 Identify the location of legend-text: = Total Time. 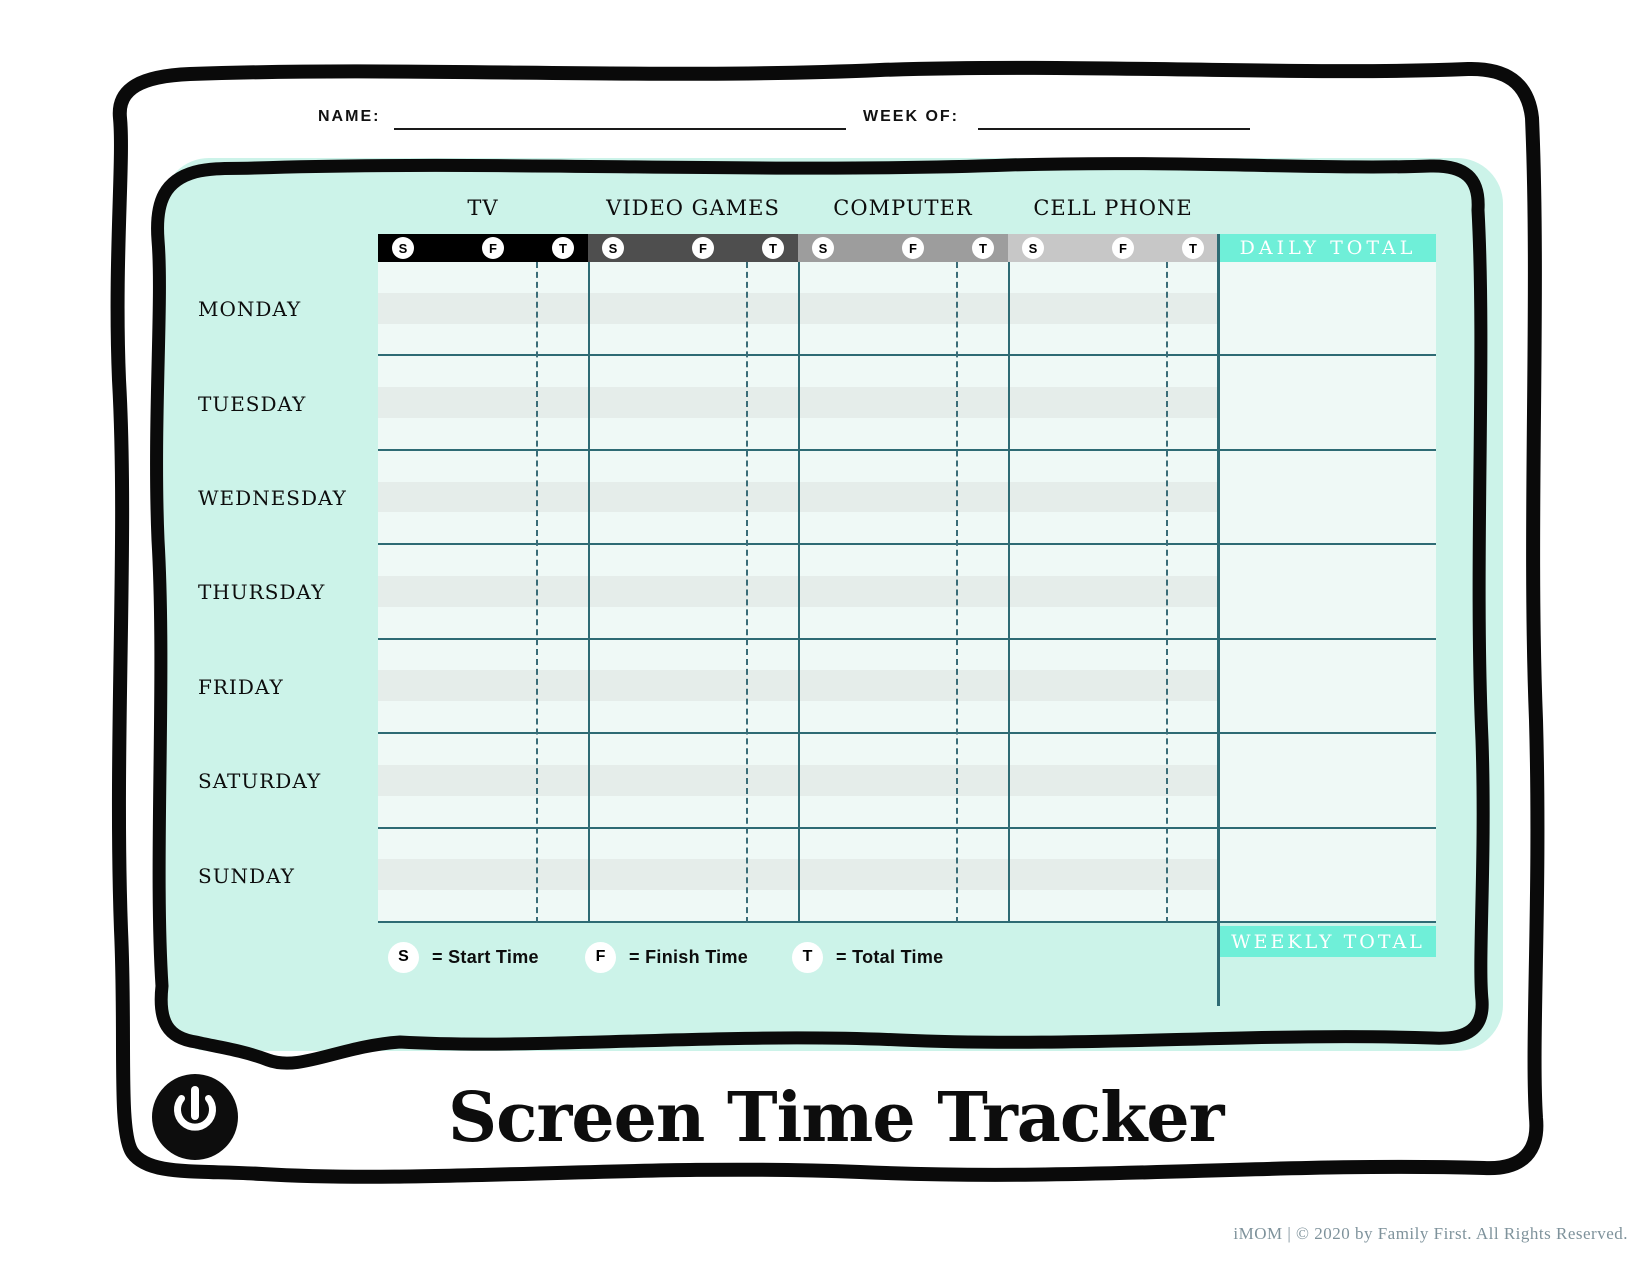
(890, 956).